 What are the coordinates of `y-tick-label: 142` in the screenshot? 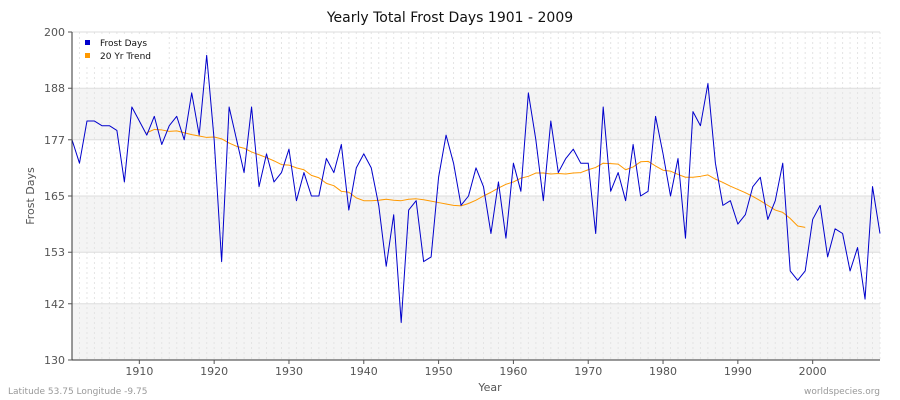 It's located at (54, 304).